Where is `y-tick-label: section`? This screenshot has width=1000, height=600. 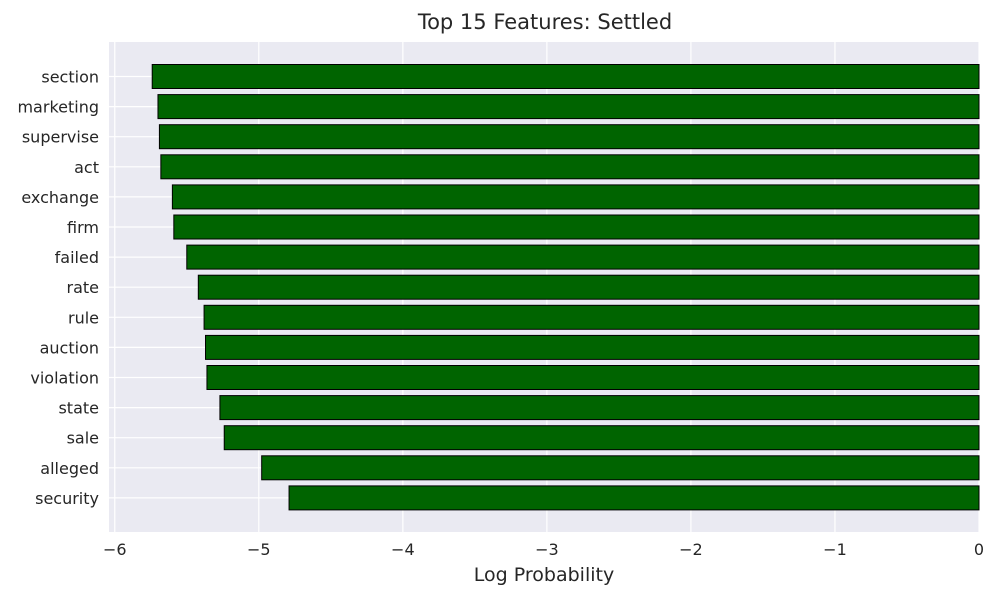 y-tick-label: section is located at coordinates (70, 77).